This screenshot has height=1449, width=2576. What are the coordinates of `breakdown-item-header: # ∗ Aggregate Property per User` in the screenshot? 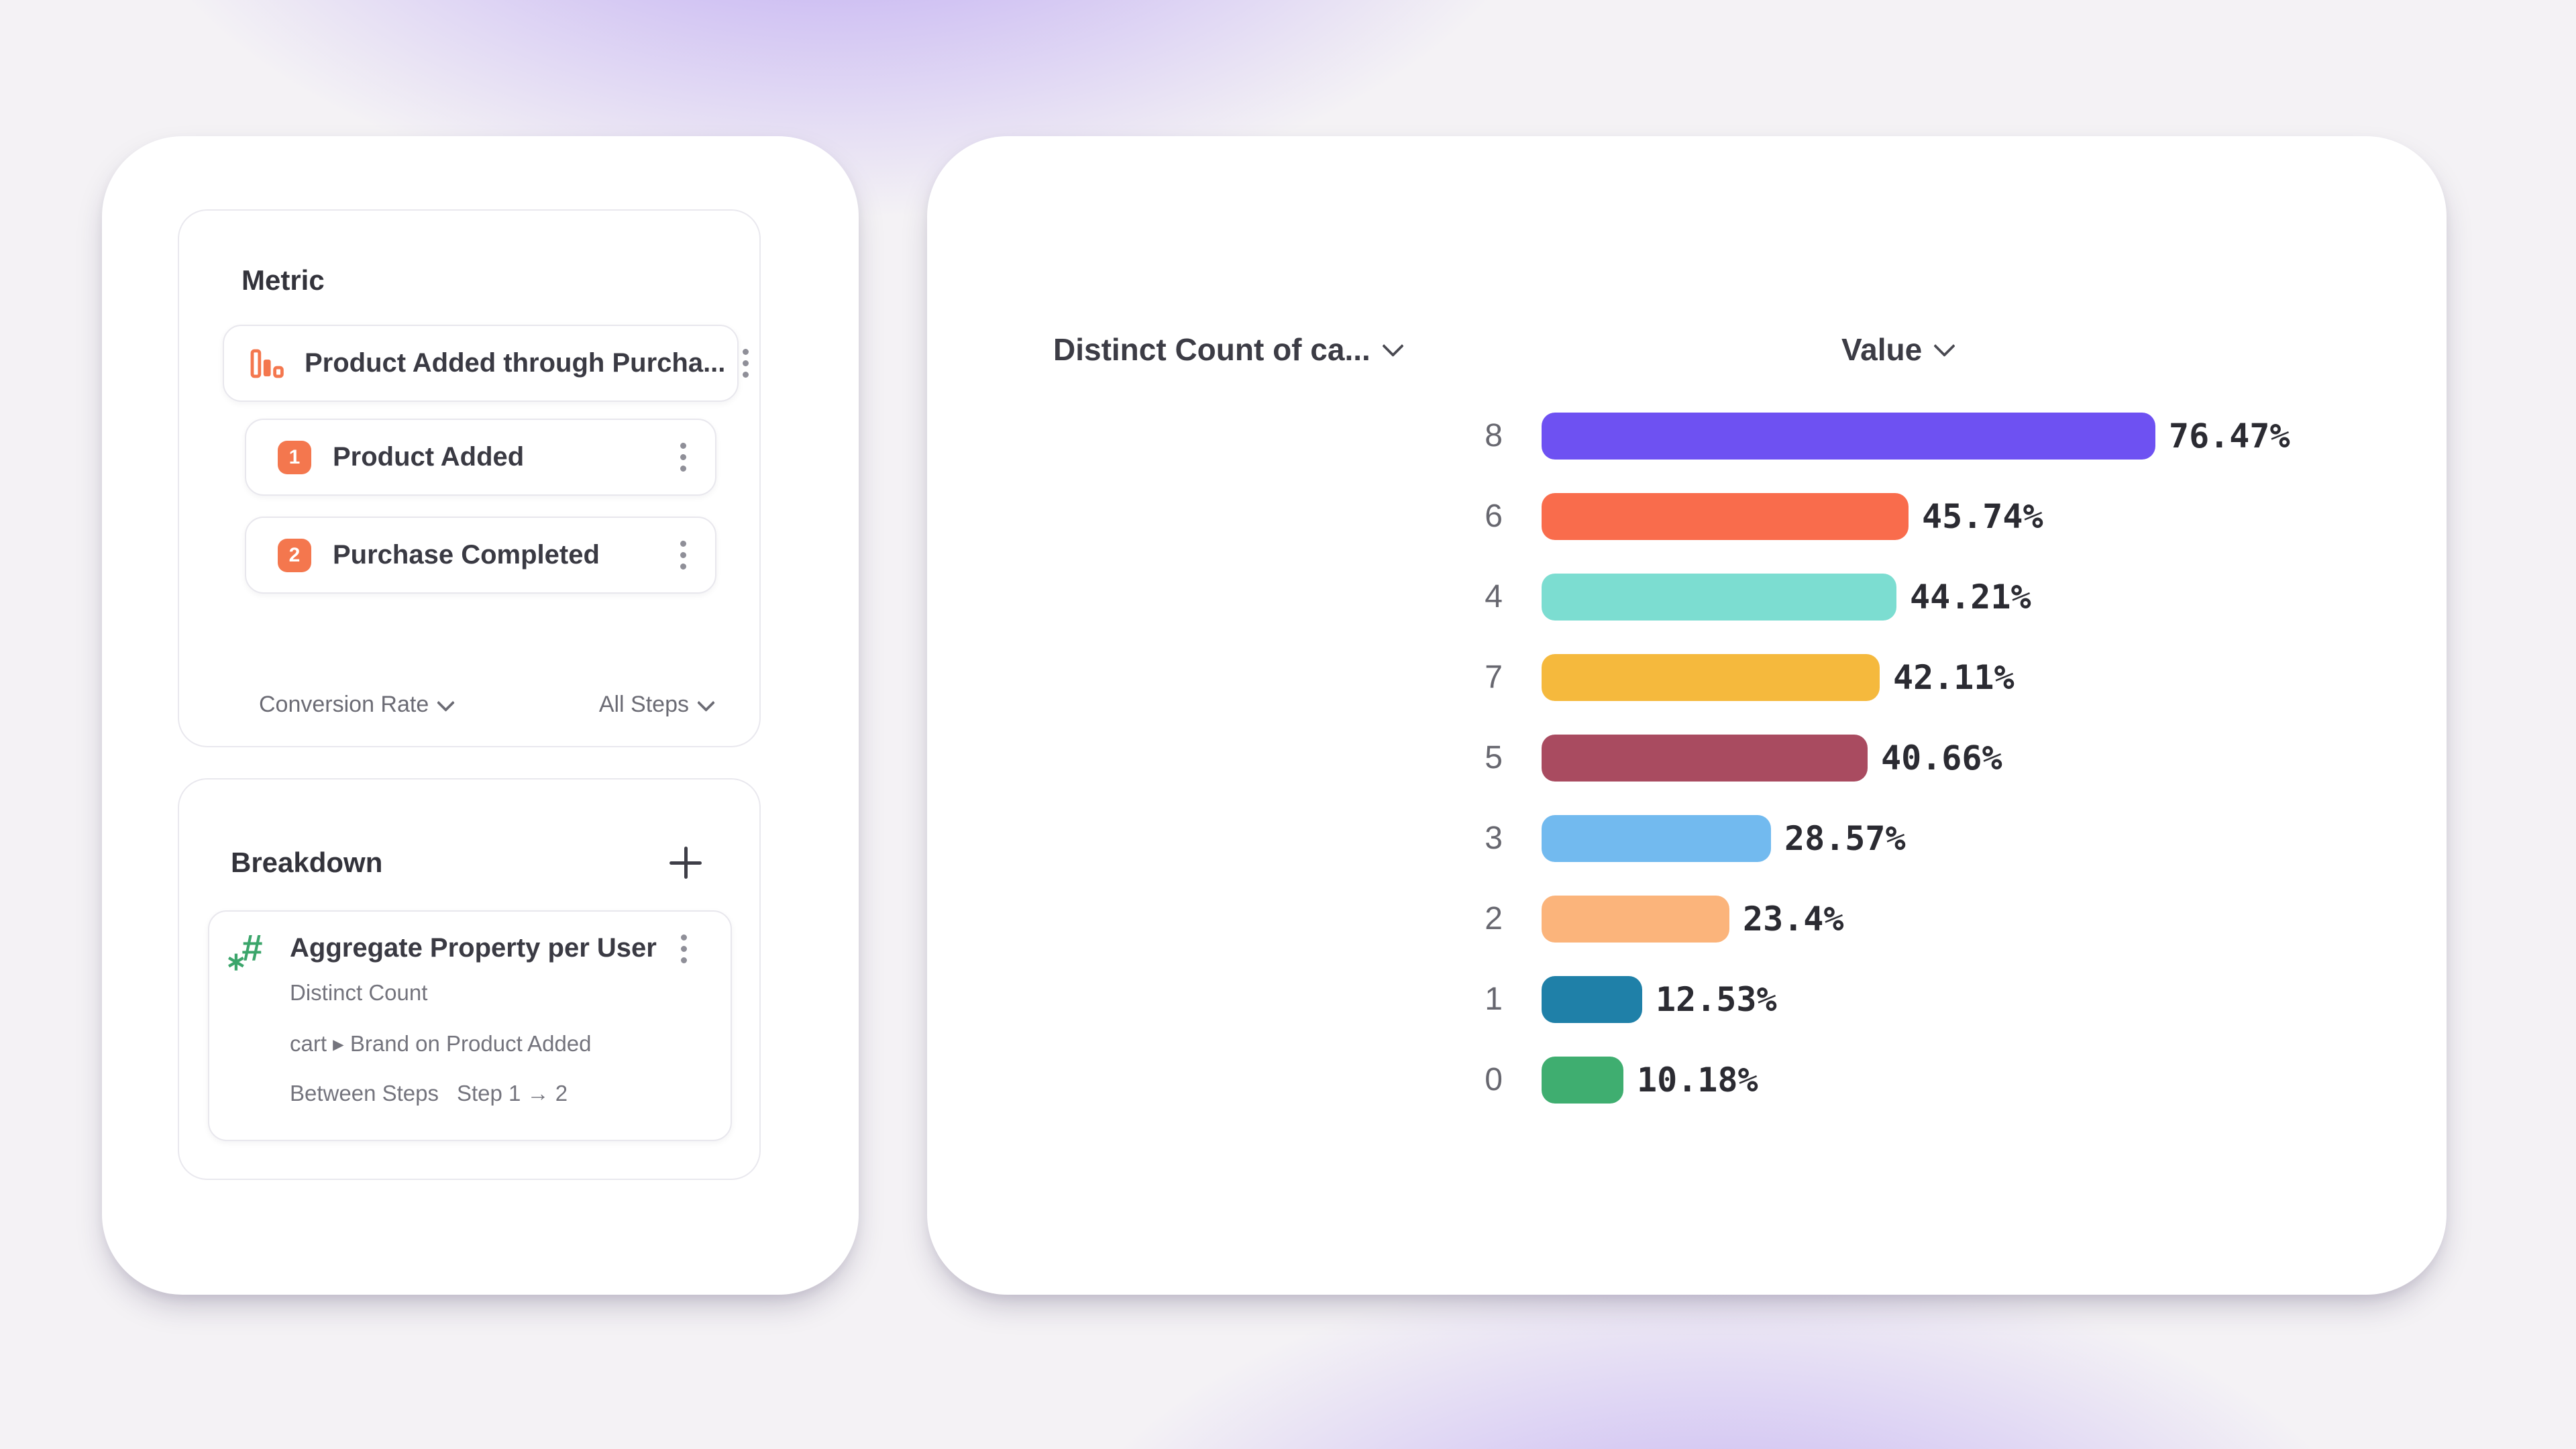 It's located at (470, 949).